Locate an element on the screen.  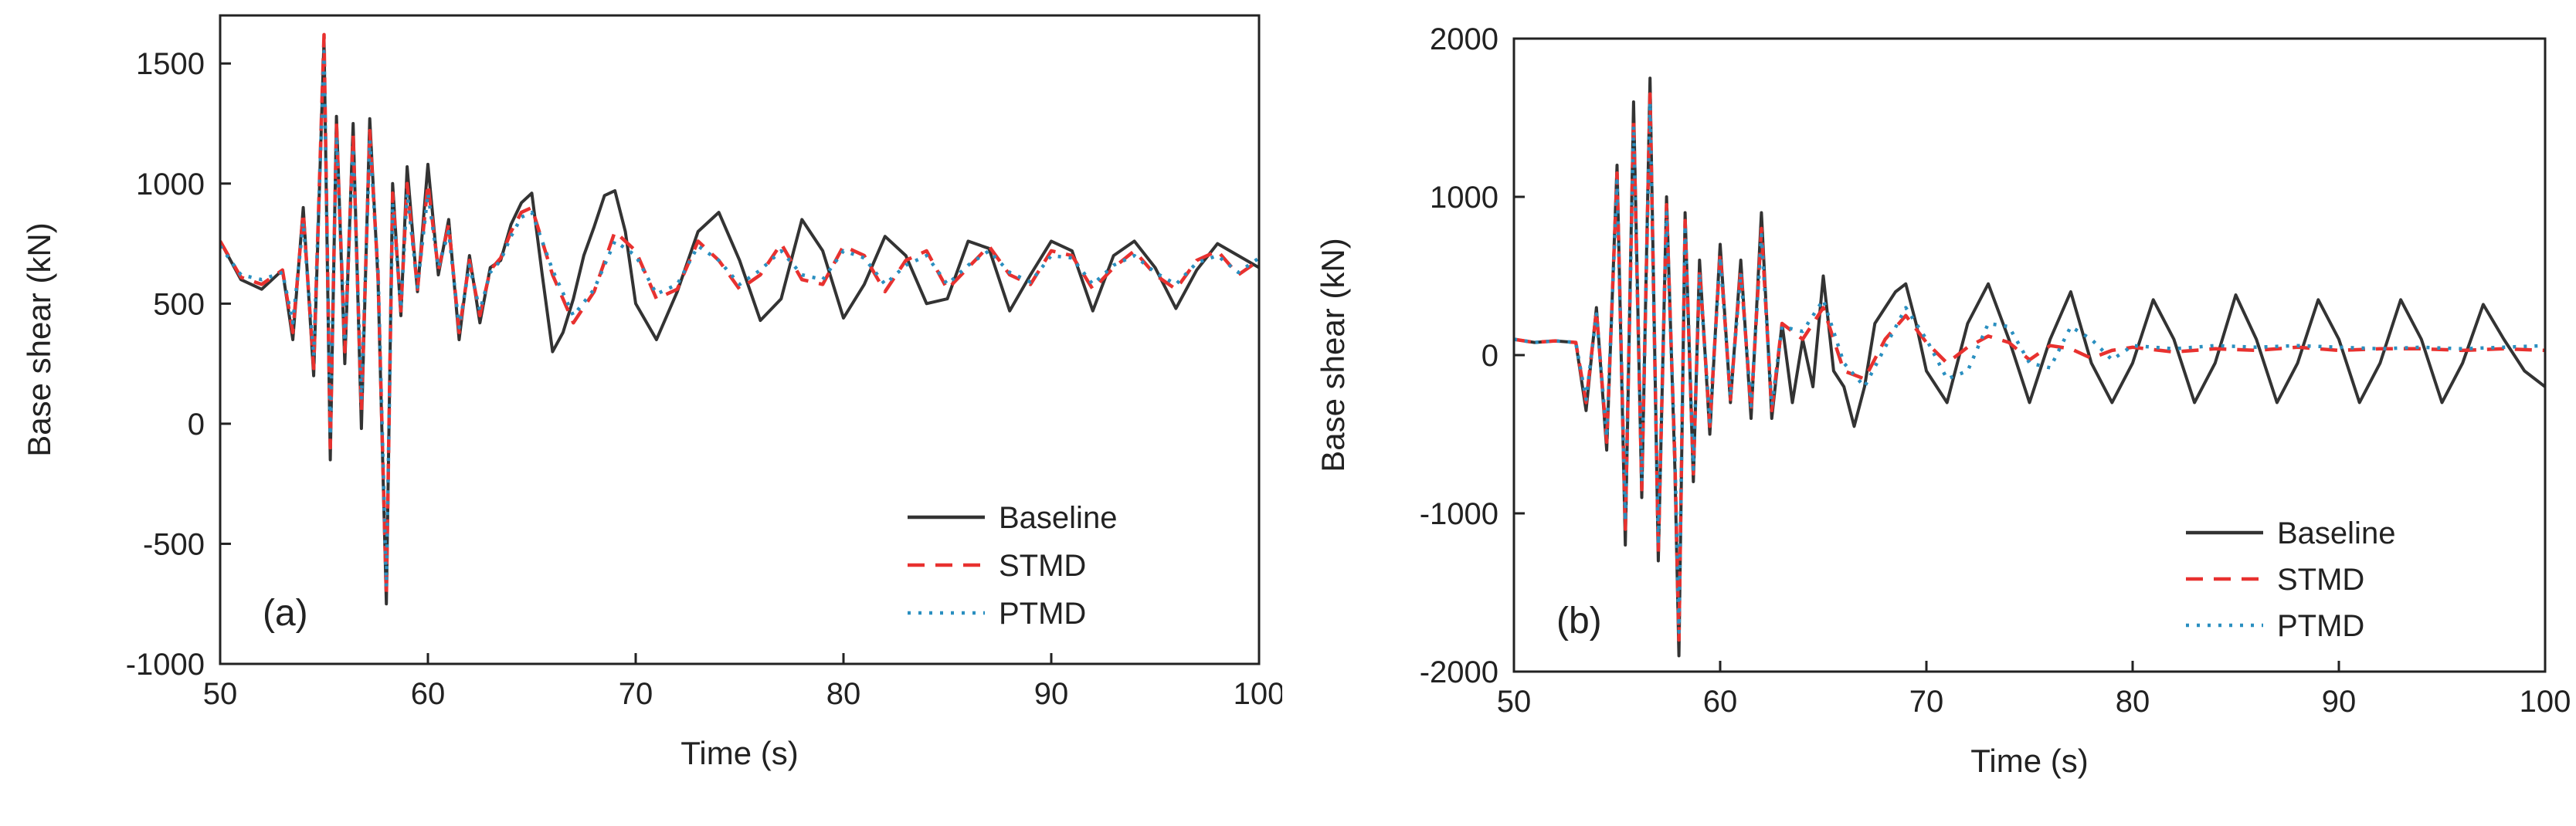
y-tick-label: -500 is located at coordinates (174, 544).